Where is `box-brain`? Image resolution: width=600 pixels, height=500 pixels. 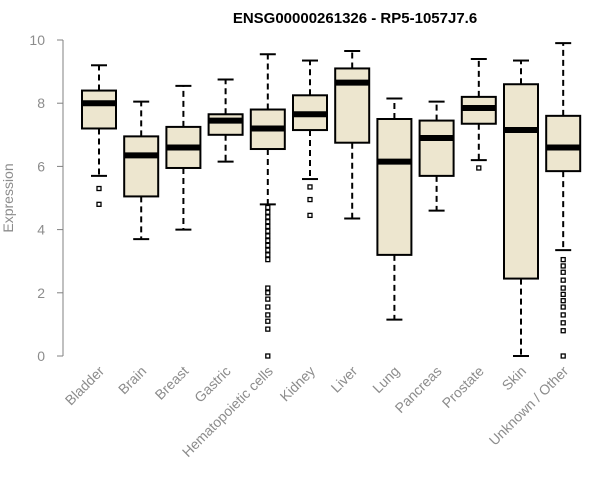 box-brain is located at coordinates (141, 170).